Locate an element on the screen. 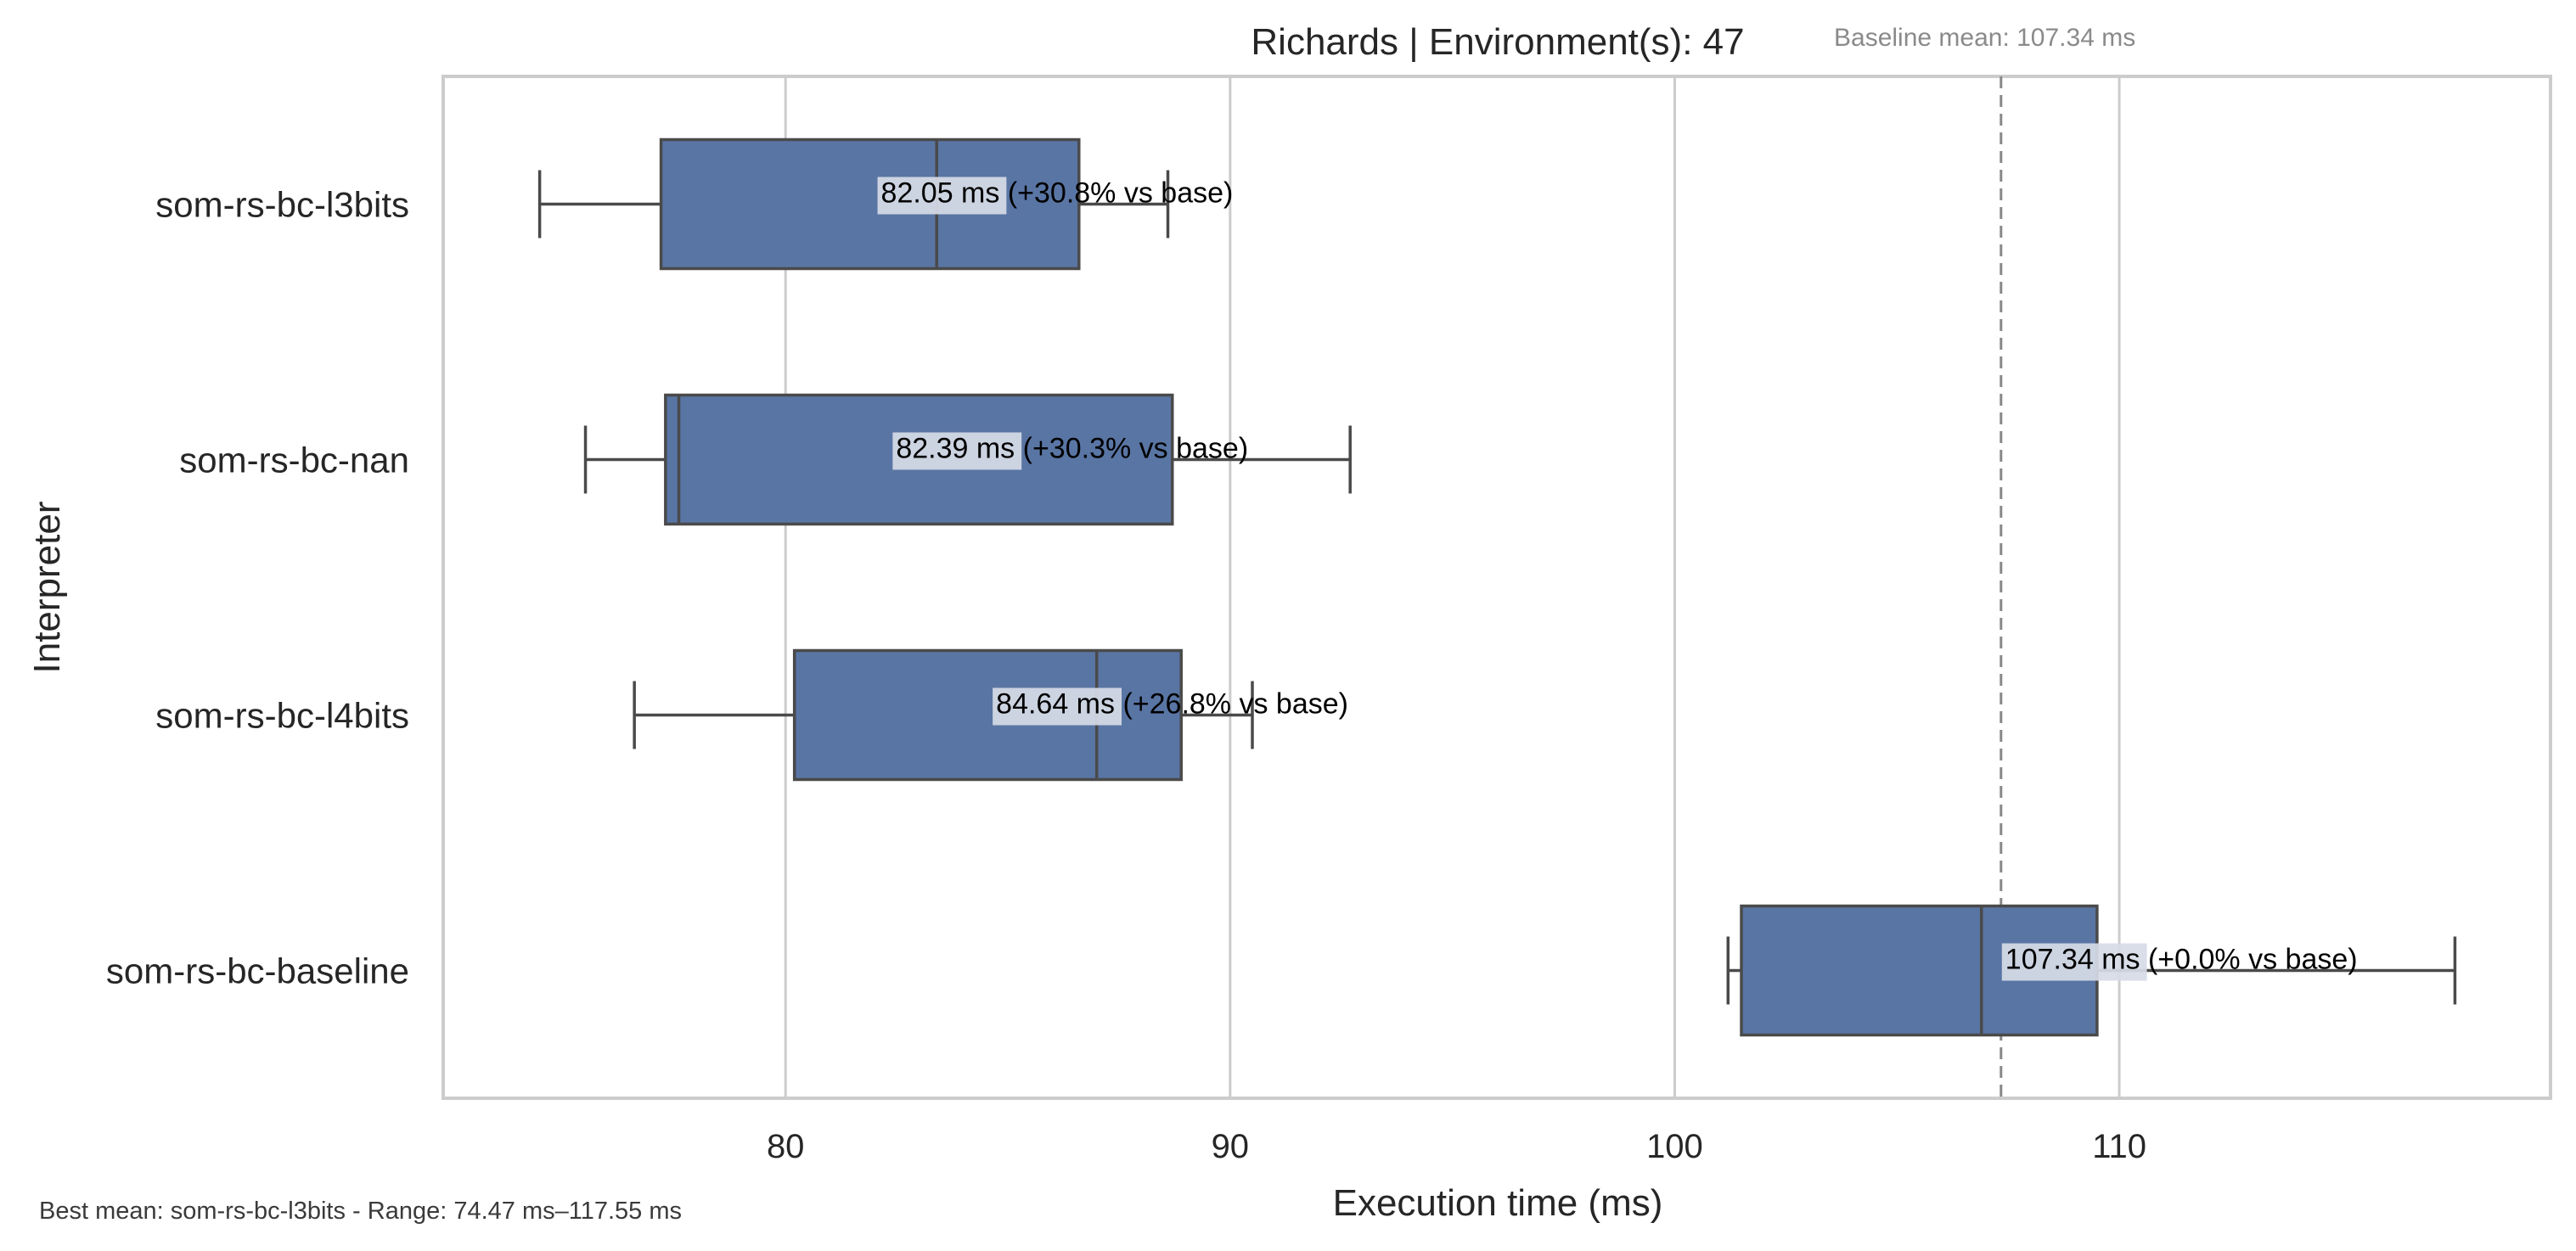 This screenshot has width=2576, height=1251. mean-annotation: 82.39 ms (+30.3% vs base) is located at coordinates (1070, 451).